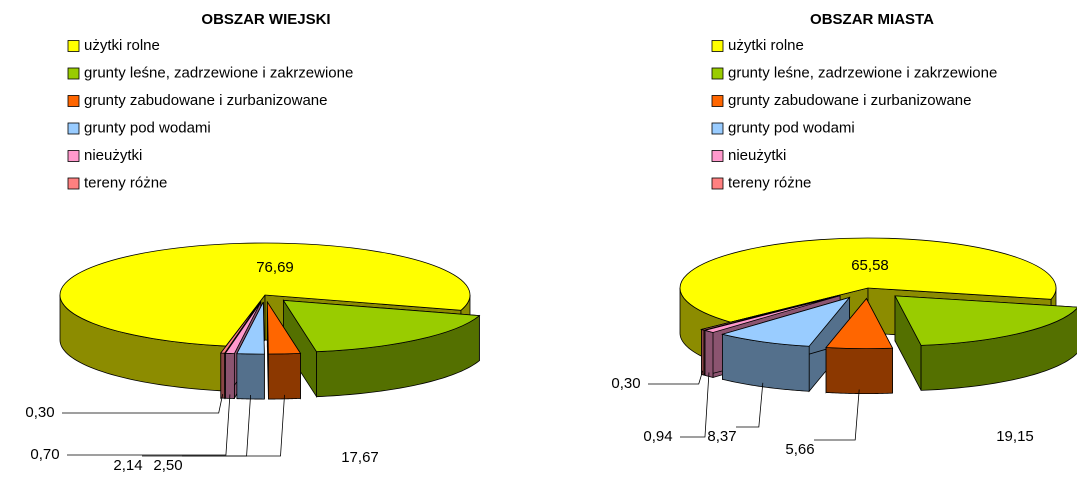 The image size is (1077, 479). What do you see at coordinates (657, 436) in the screenshot?
I see `data-label: 0,94` at bounding box center [657, 436].